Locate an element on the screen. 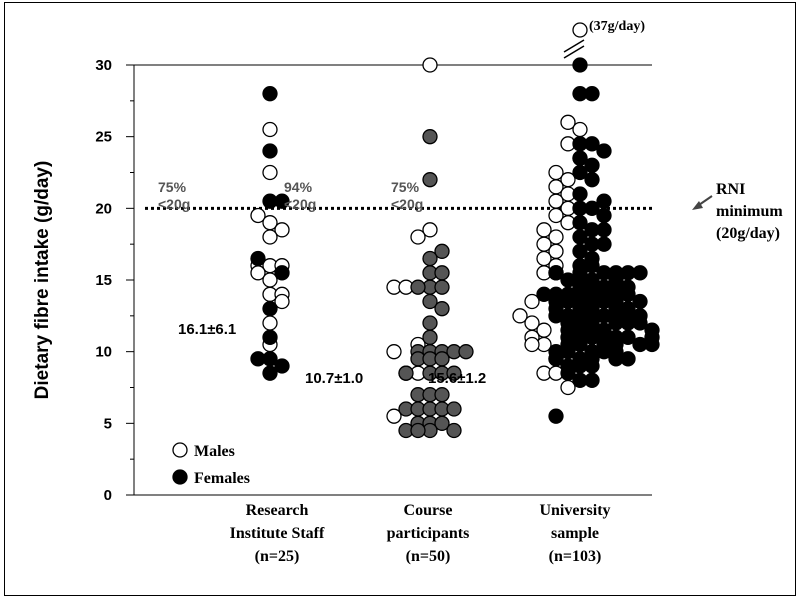 This screenshot has width=801, height=602. y-axis-label: Dietary fibre intake (g/day) is located at coordinates (42, 280).